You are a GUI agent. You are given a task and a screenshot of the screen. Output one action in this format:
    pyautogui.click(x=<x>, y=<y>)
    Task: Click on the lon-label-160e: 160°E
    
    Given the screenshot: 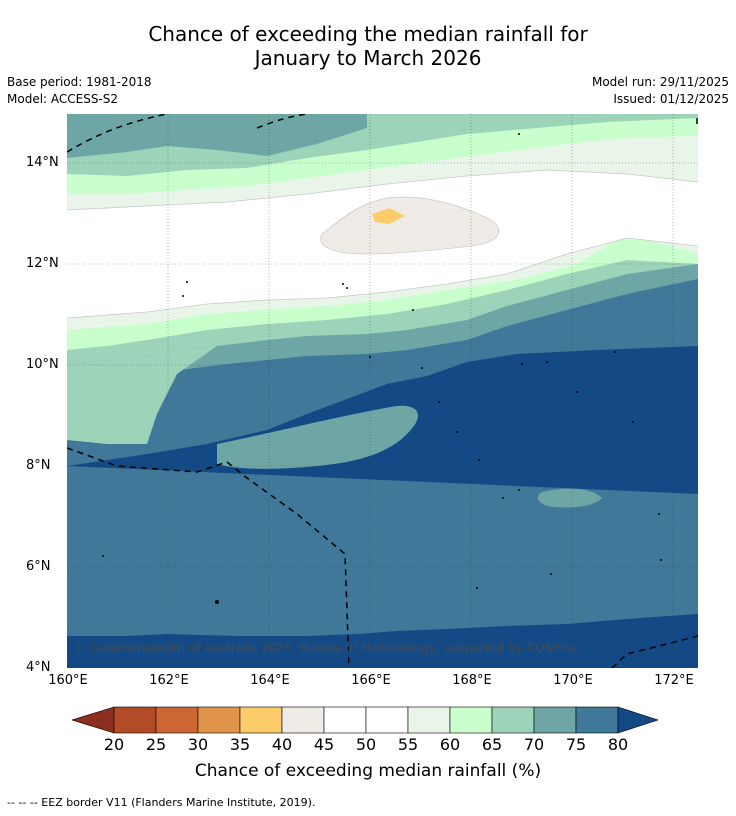 What is the action you would take?
    pyautogui.click(x=68, y=680)
    